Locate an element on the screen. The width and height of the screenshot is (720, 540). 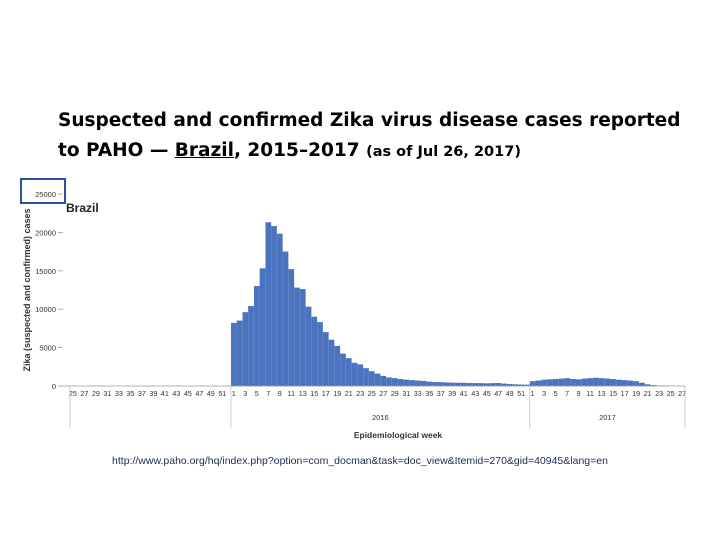
year-label-2017: 2017 is located at coordinates (607, 417).